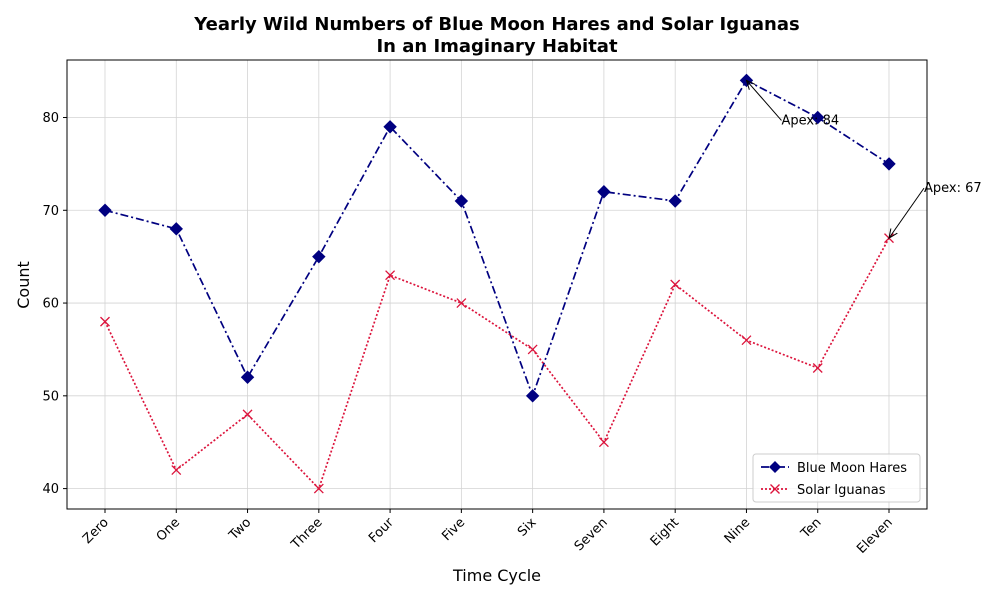 This screenshot has width=1000, height=600. I want to click on y-tick-label: 40, so click(50, 489).